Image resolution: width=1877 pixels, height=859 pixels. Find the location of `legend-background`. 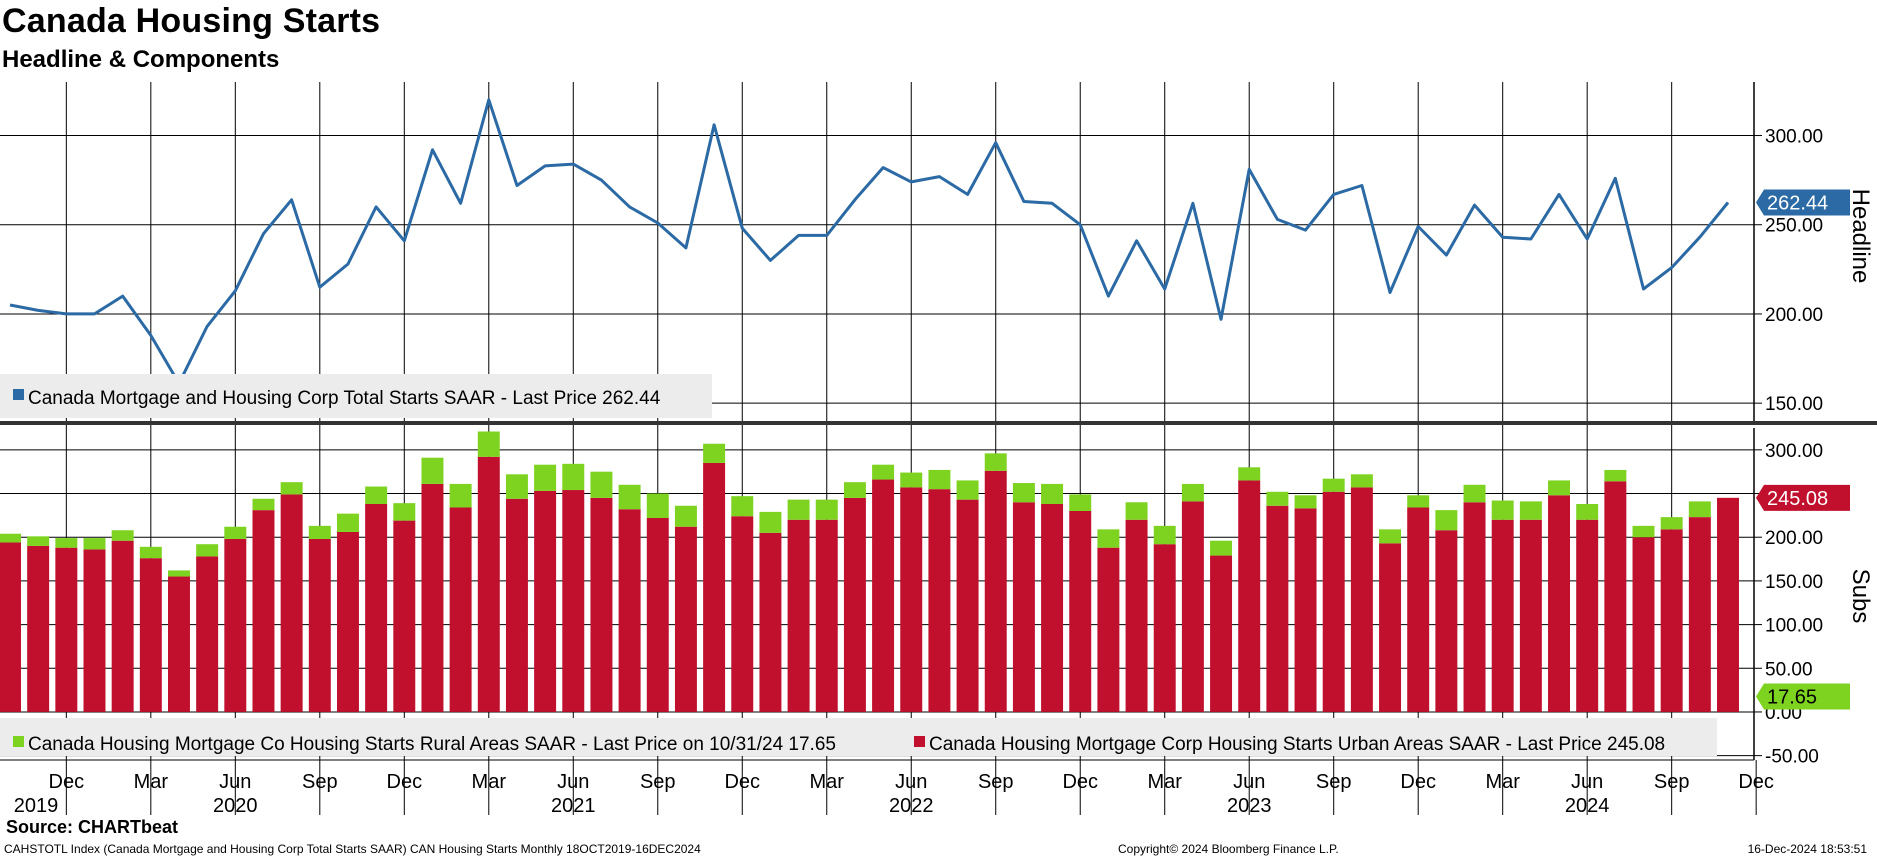

legend-background is located at coordinates (858, 737).